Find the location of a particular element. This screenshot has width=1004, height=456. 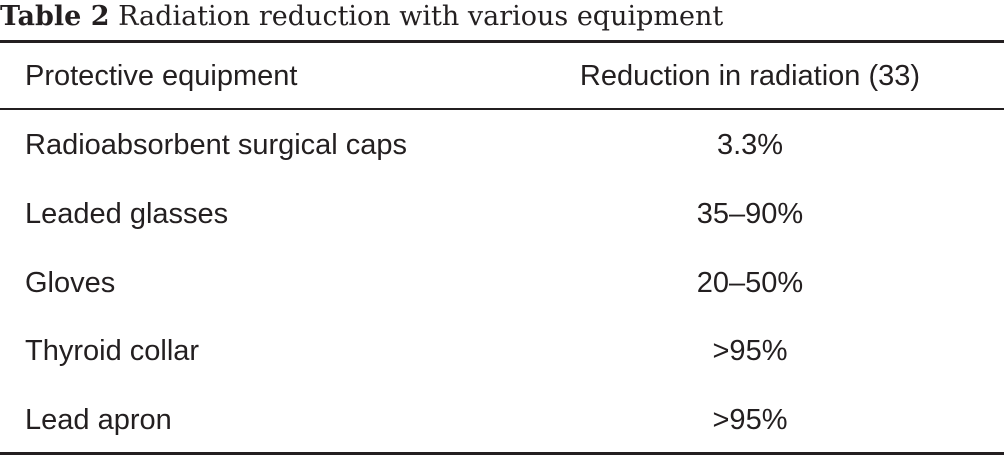

column-header-reduction: Reduction in radiation (33) is located at coordinates (750, 76).